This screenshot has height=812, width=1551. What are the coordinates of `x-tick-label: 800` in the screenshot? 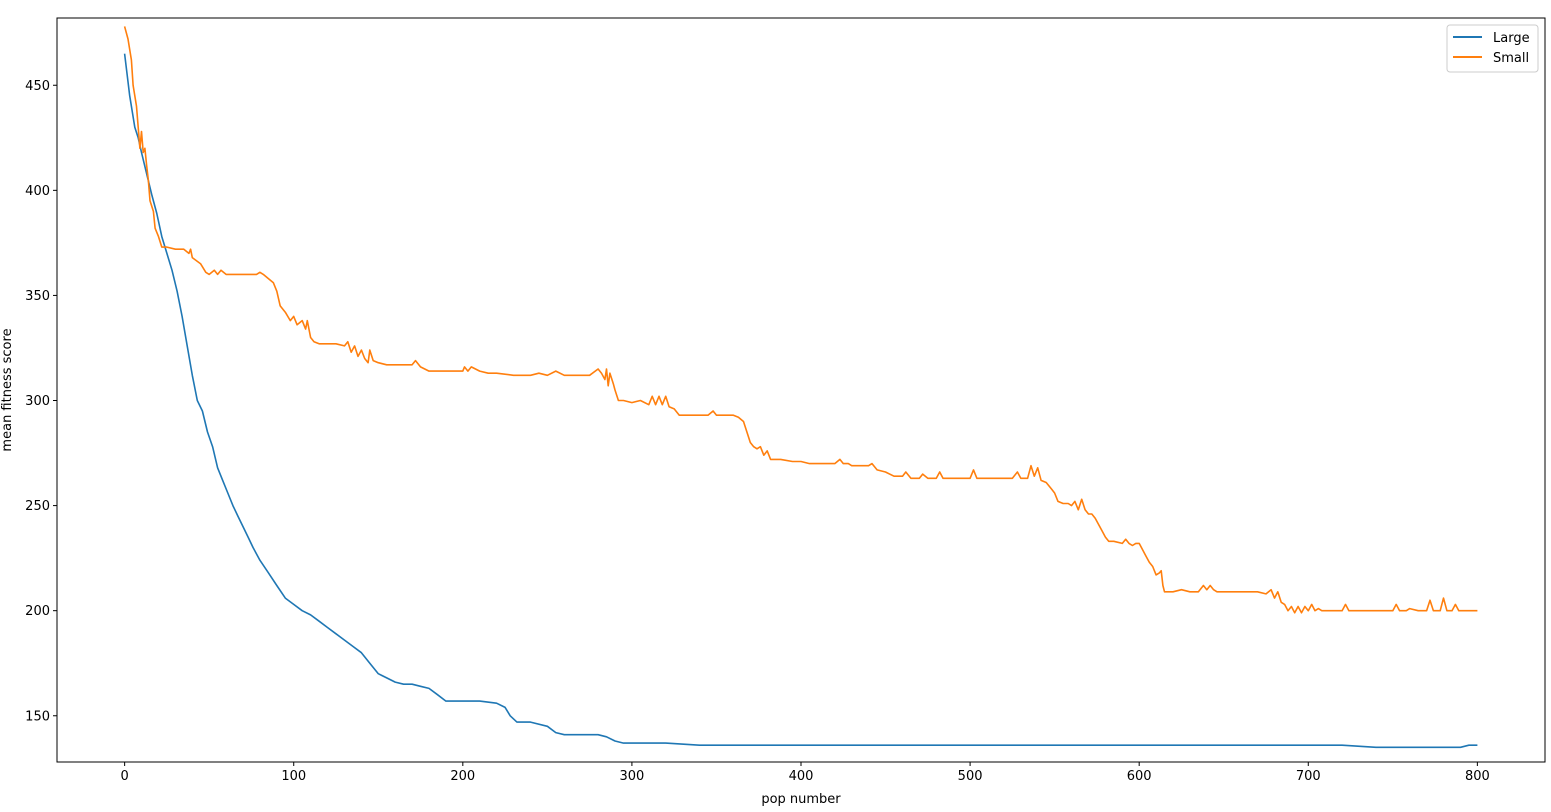 It's located at (1477, 776).